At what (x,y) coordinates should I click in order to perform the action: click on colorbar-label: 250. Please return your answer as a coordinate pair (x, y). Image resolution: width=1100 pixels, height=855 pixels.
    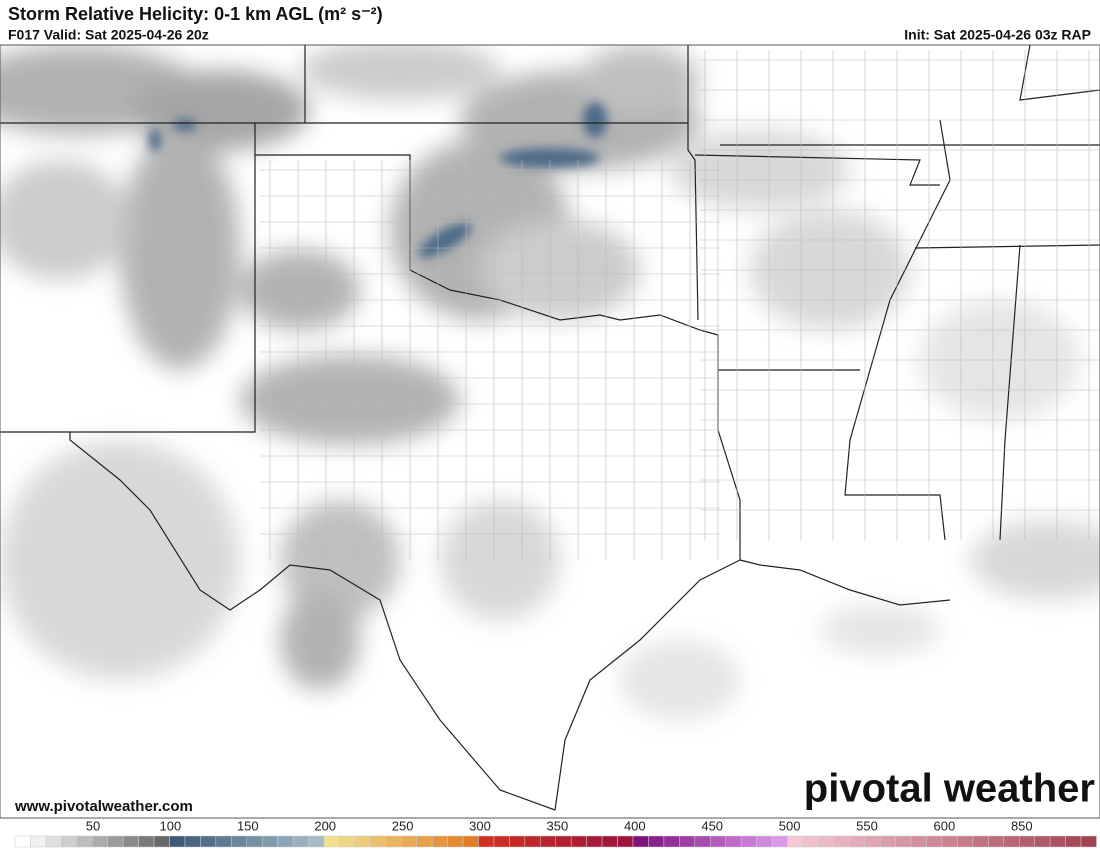
    Looking at the image, I should click on (403, 825).